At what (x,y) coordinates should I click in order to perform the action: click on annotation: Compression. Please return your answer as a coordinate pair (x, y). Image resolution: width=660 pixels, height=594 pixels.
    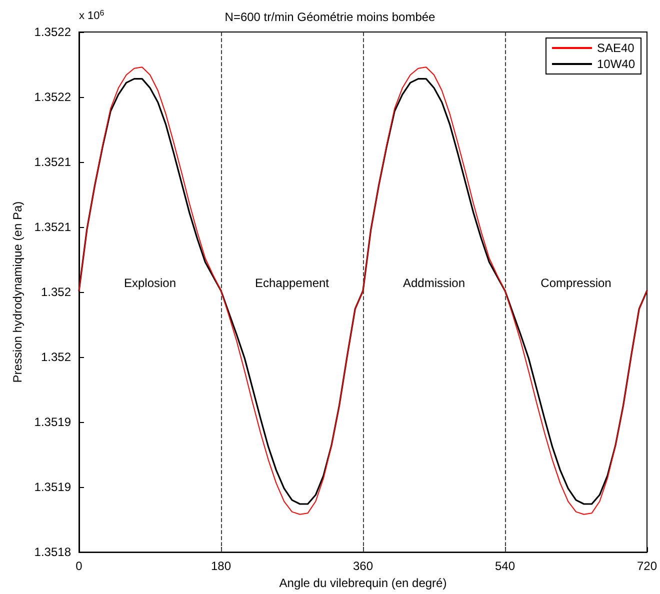
    Looking at the image, I should click on (576, 283).